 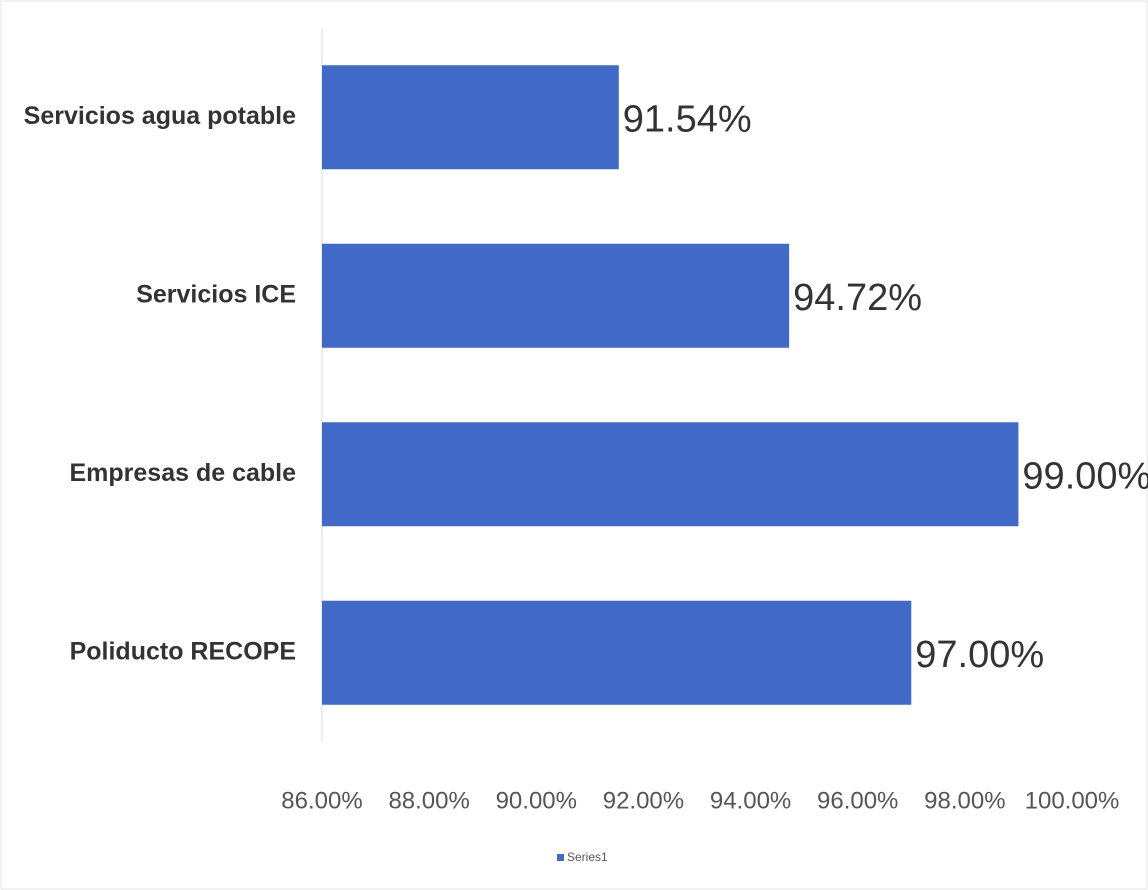 What do you see at coordinates (587, 857) in the screenshot?
I see `legend-label: Series1` at bounding box center [587, 857].